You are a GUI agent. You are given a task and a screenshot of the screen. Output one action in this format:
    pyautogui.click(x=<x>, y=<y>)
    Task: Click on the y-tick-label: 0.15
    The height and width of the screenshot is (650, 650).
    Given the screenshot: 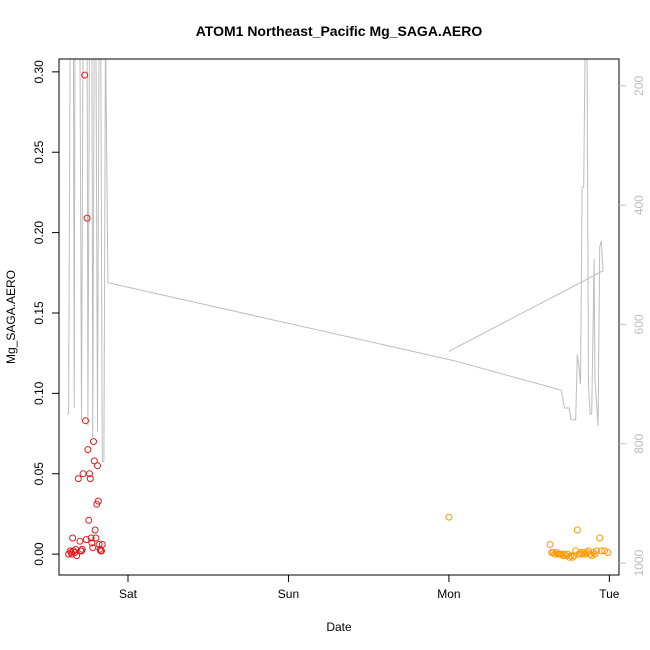 What is the action you would take?
    pyautogui.click(x=39, y=313)
    